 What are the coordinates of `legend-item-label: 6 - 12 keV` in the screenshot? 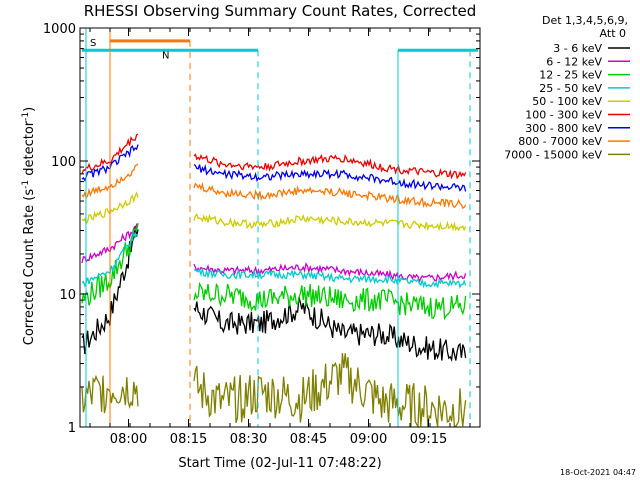 It's located at (574, 61).